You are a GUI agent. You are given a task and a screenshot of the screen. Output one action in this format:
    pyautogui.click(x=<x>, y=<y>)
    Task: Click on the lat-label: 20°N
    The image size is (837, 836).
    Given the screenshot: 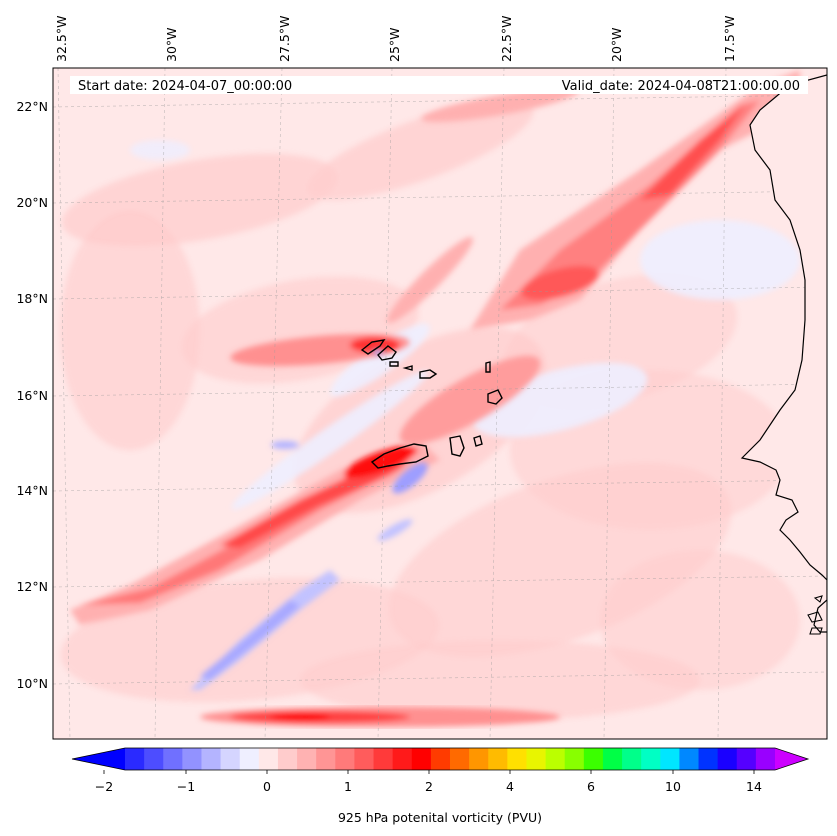 What is the action you would take?
    pyautogui.click(x=32, y=202)
    